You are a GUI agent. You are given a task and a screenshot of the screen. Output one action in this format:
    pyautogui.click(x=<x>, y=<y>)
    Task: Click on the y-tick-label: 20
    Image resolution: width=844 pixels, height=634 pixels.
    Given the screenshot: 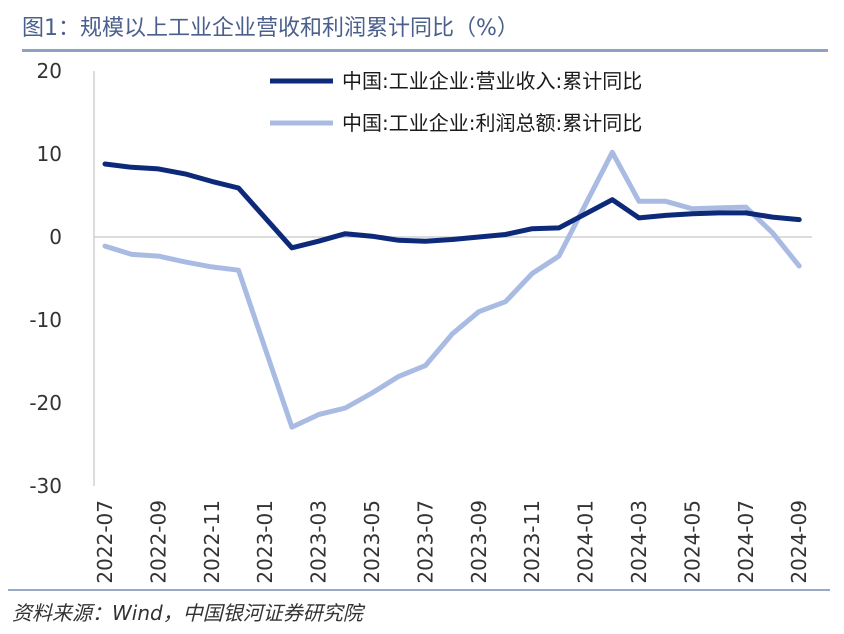 What is the action you would take?
    pyautogui.click(x=49, y=71)
    